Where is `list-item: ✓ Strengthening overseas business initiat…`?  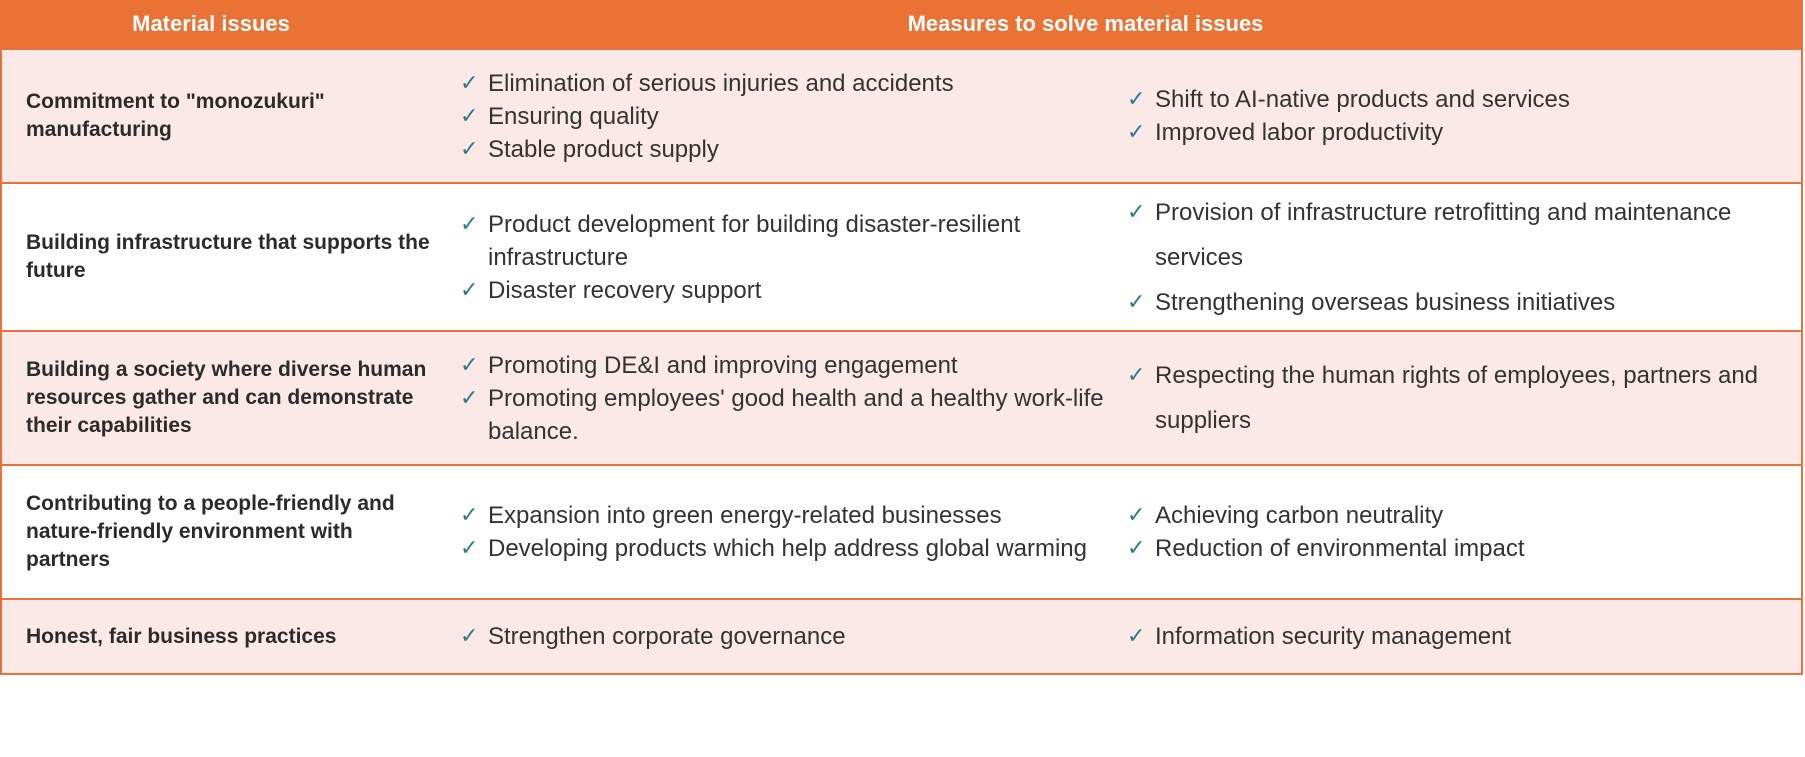
list-item: ✓ Strengthening overseas business initiat… is located at coordinates (1464, 302).